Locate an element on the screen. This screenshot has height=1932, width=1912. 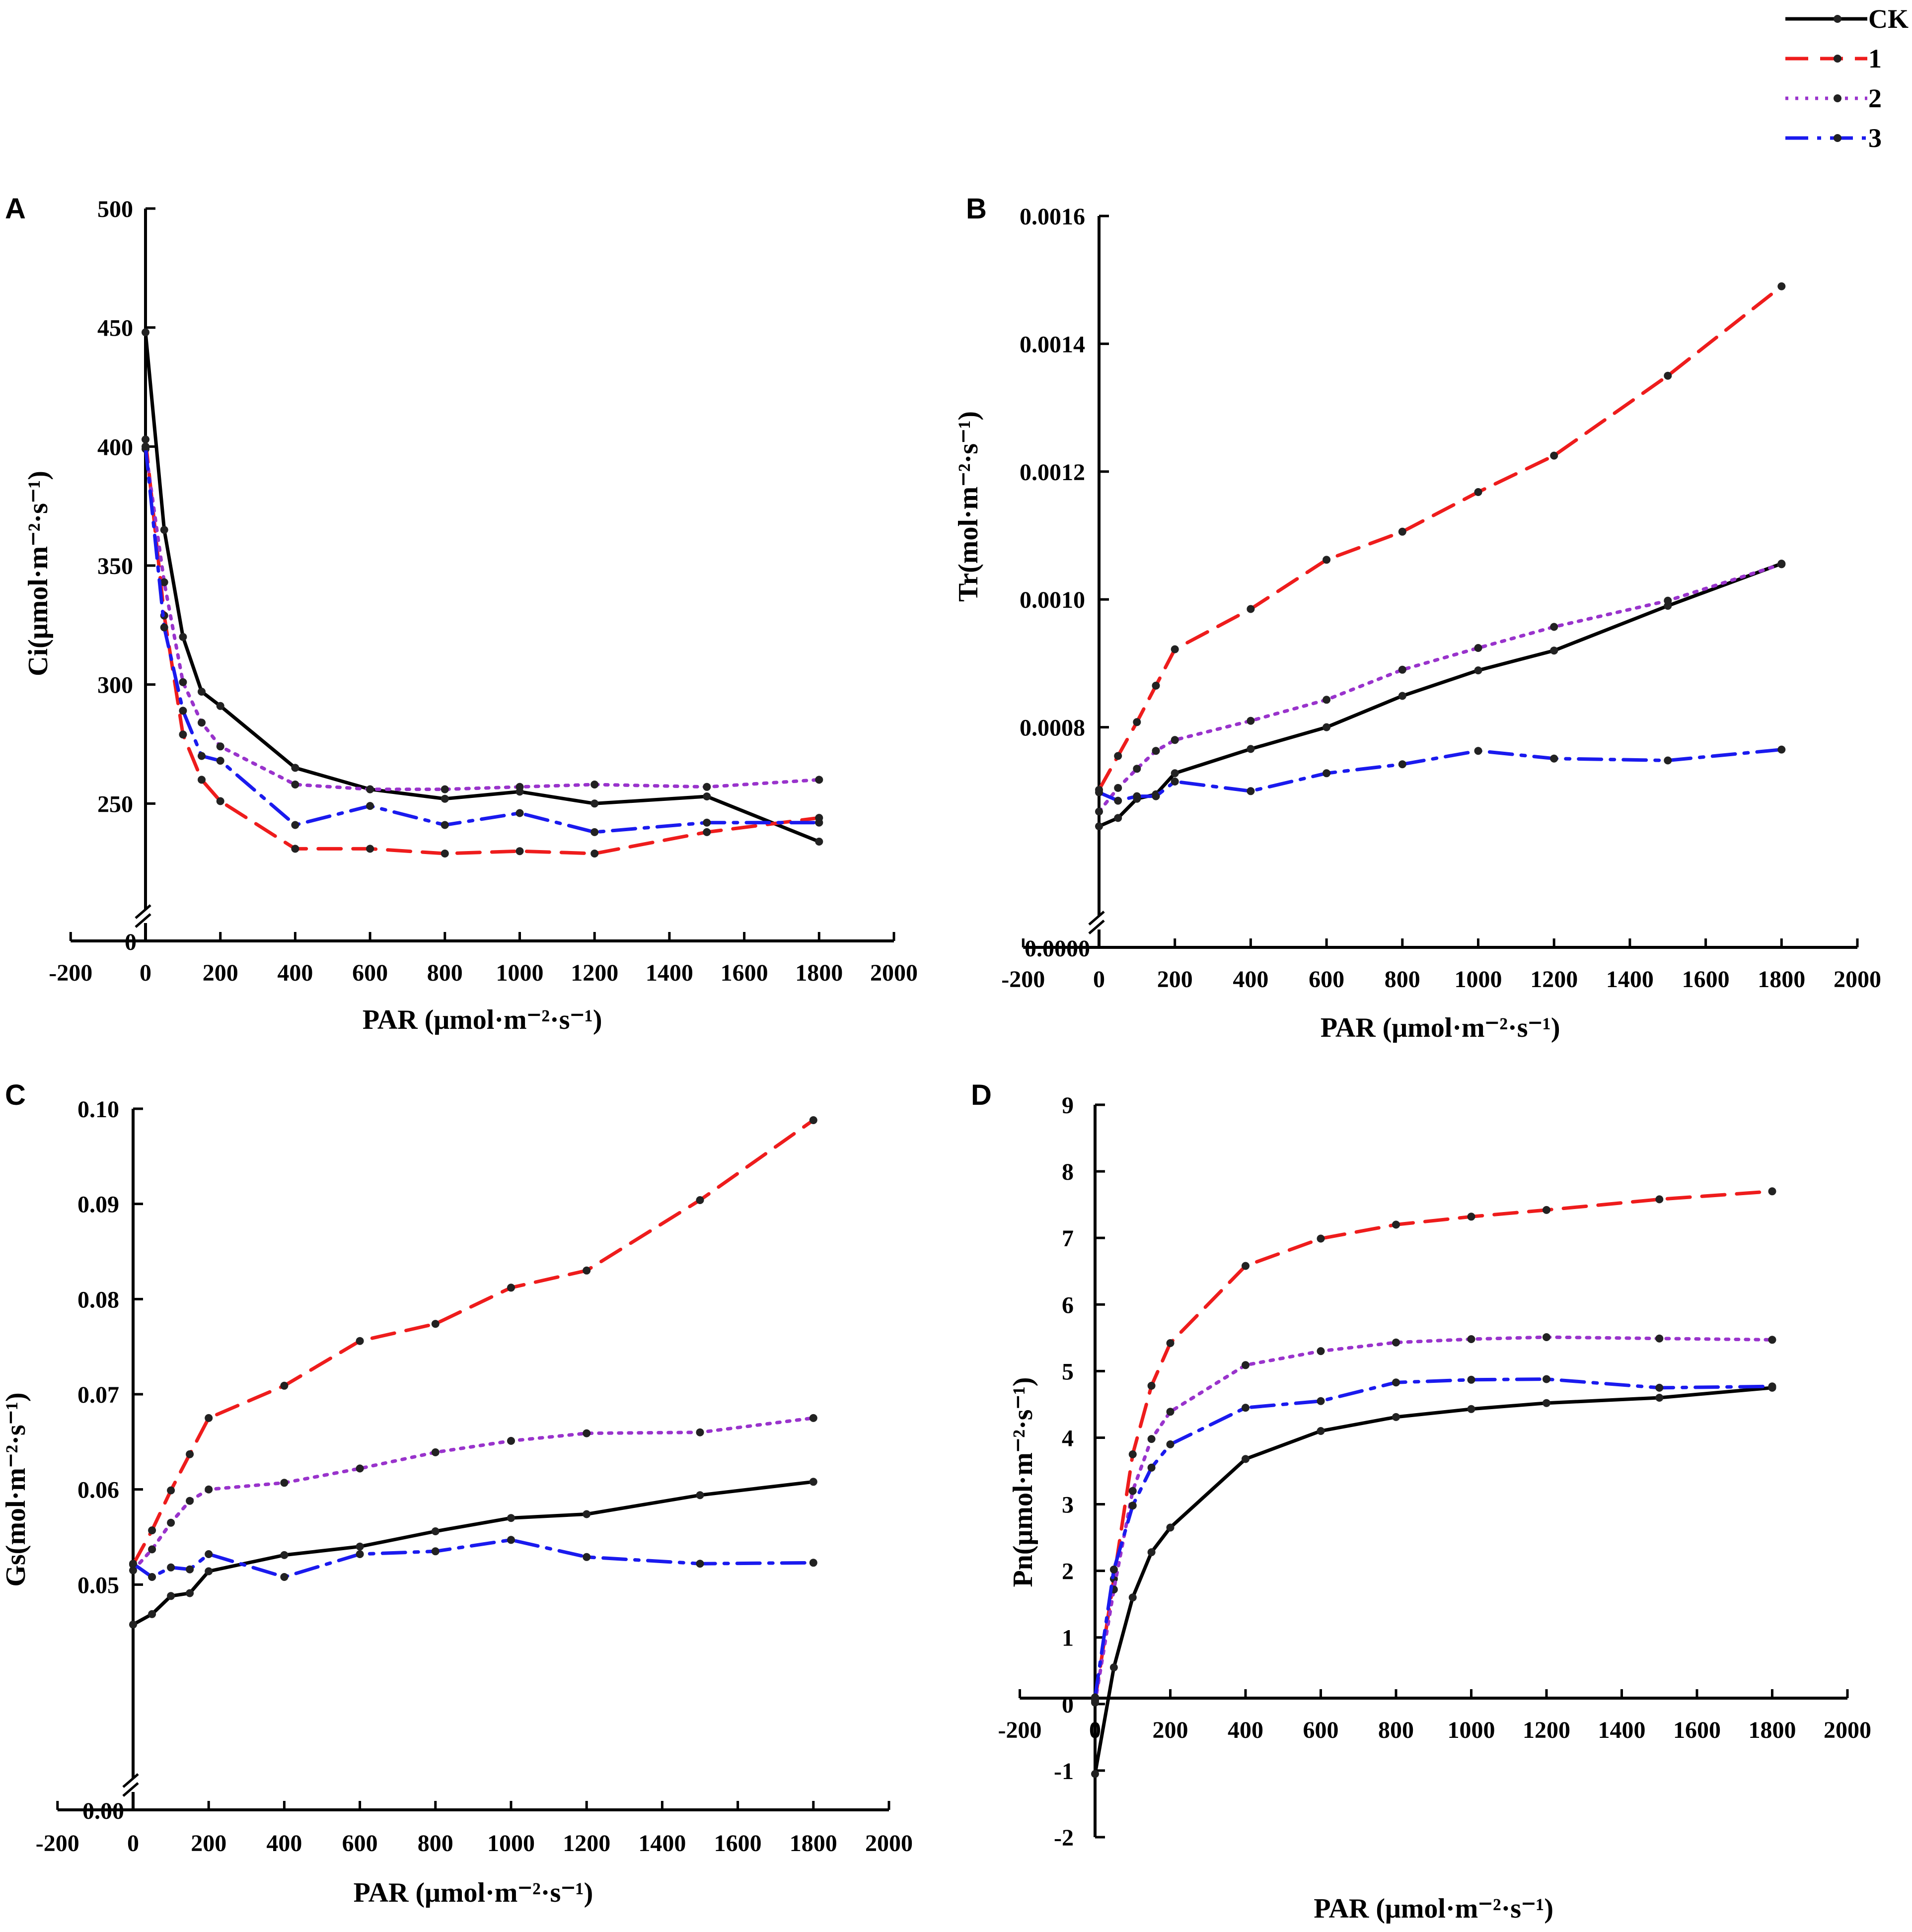
y-tick-label: 0.0012 is located at coordinates (1052, 473).